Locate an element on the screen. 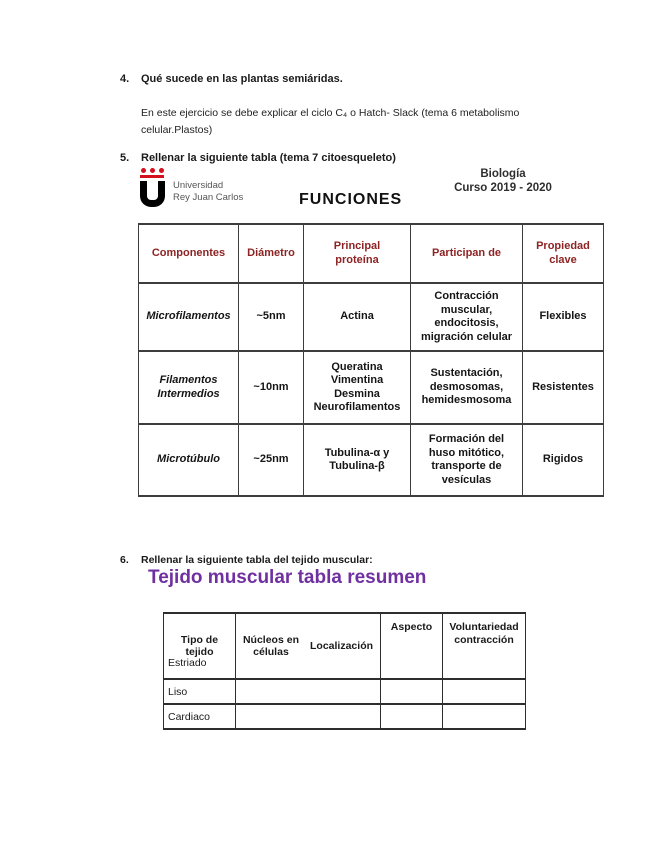  logo-dots-icon is located at coordinates (153, 170).